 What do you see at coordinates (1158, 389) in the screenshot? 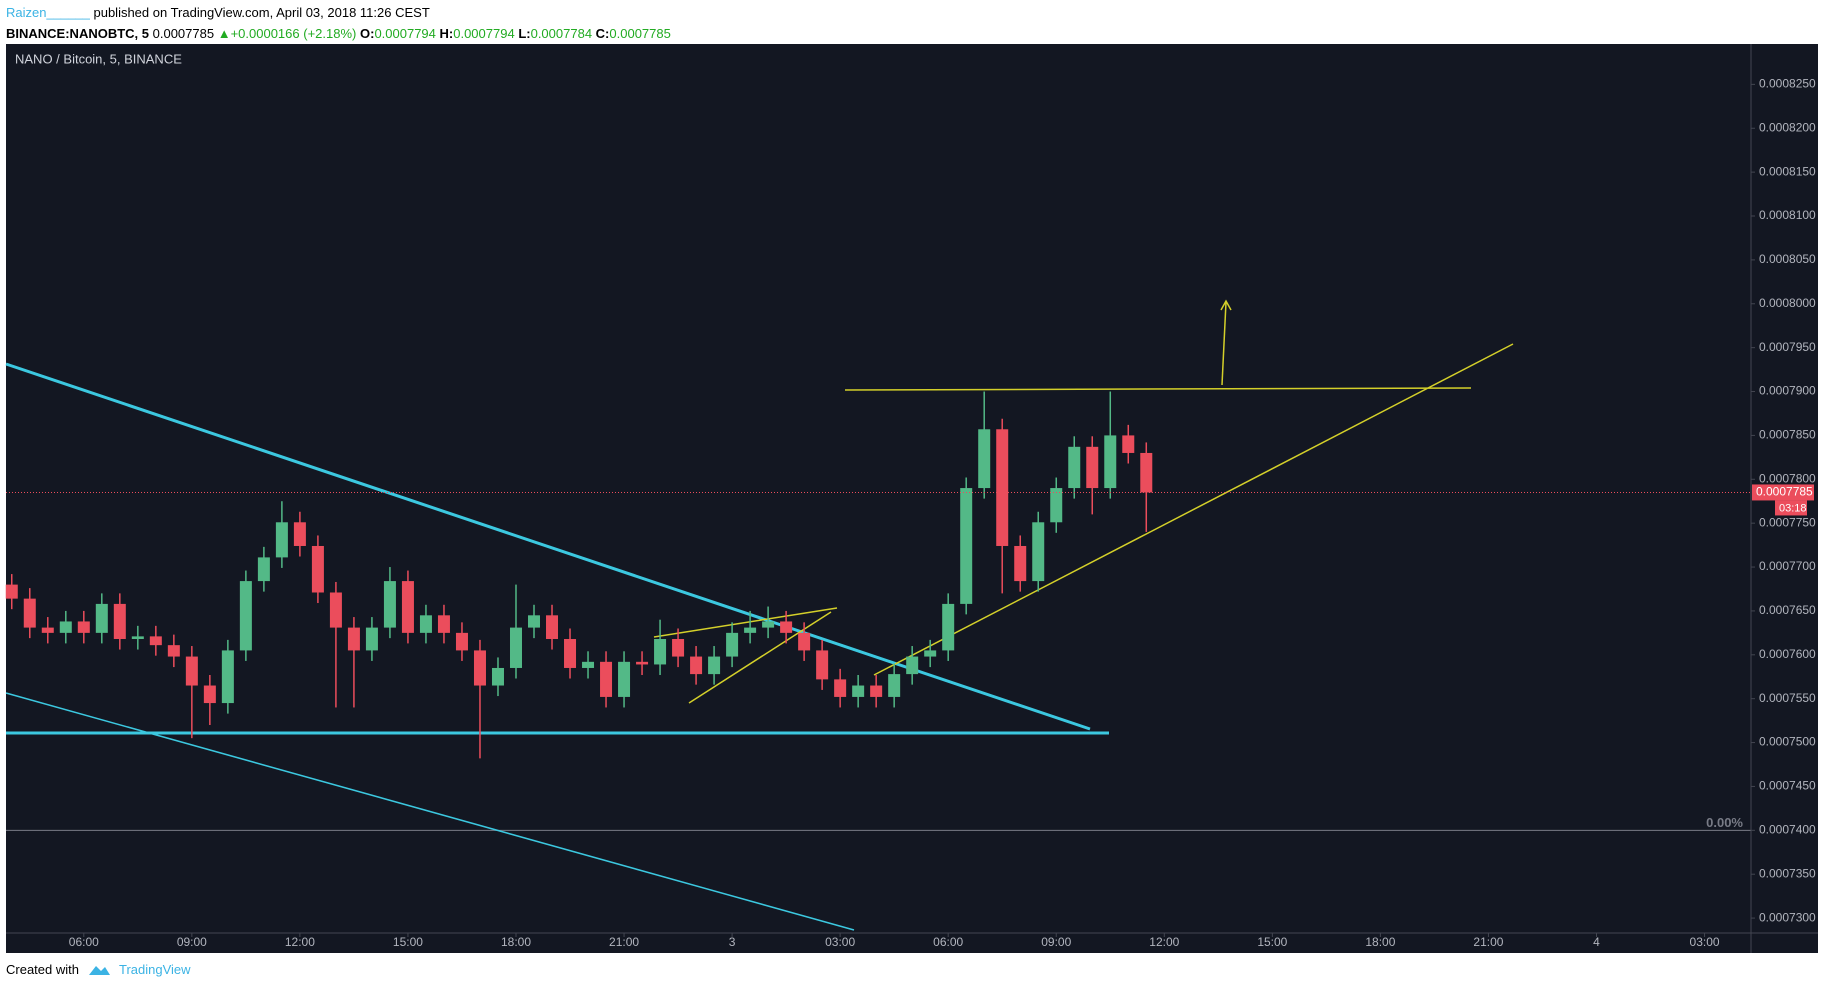
I see `resistance-line` at bounding box center [1158, 389].